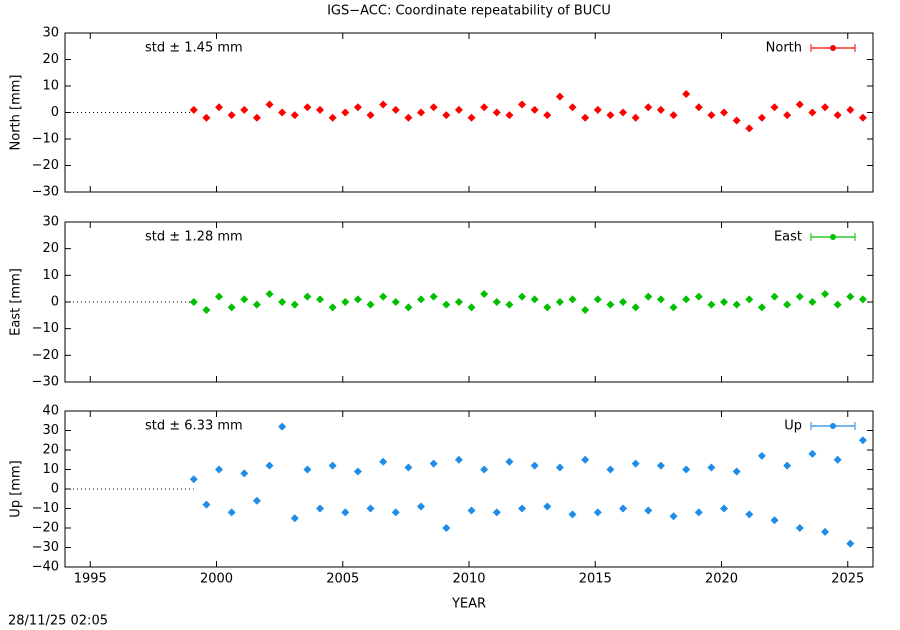 This screenshot has height=630, width=900. Describe the element at coordinates (468, 604) in the screenshot. I see `x-axis-label: YEAR` at that location.